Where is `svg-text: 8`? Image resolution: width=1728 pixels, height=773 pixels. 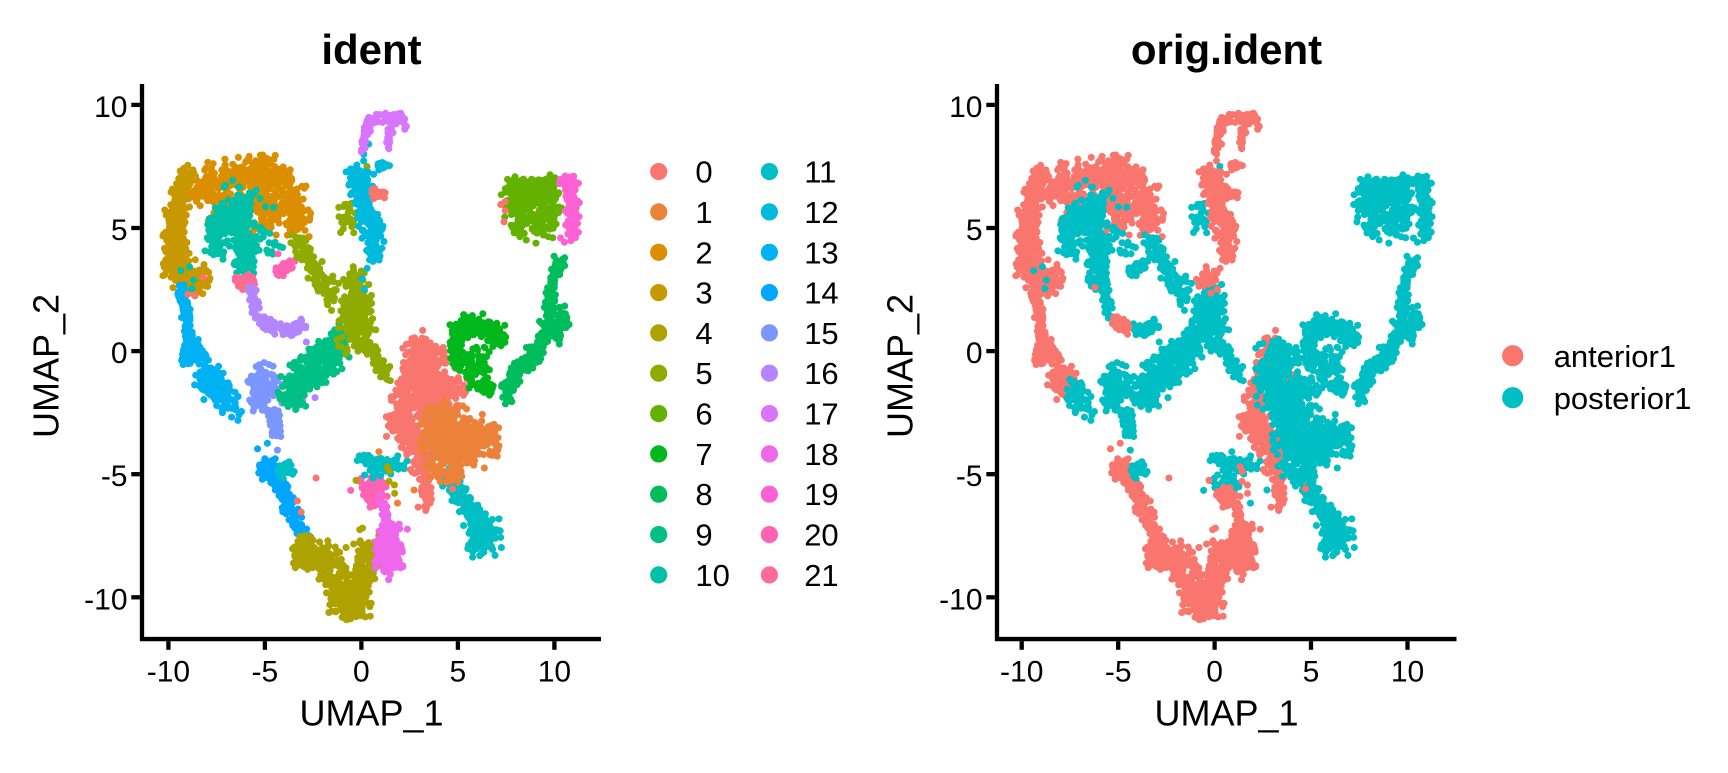
svg-text: 8 is located at coordinates (703, 494).